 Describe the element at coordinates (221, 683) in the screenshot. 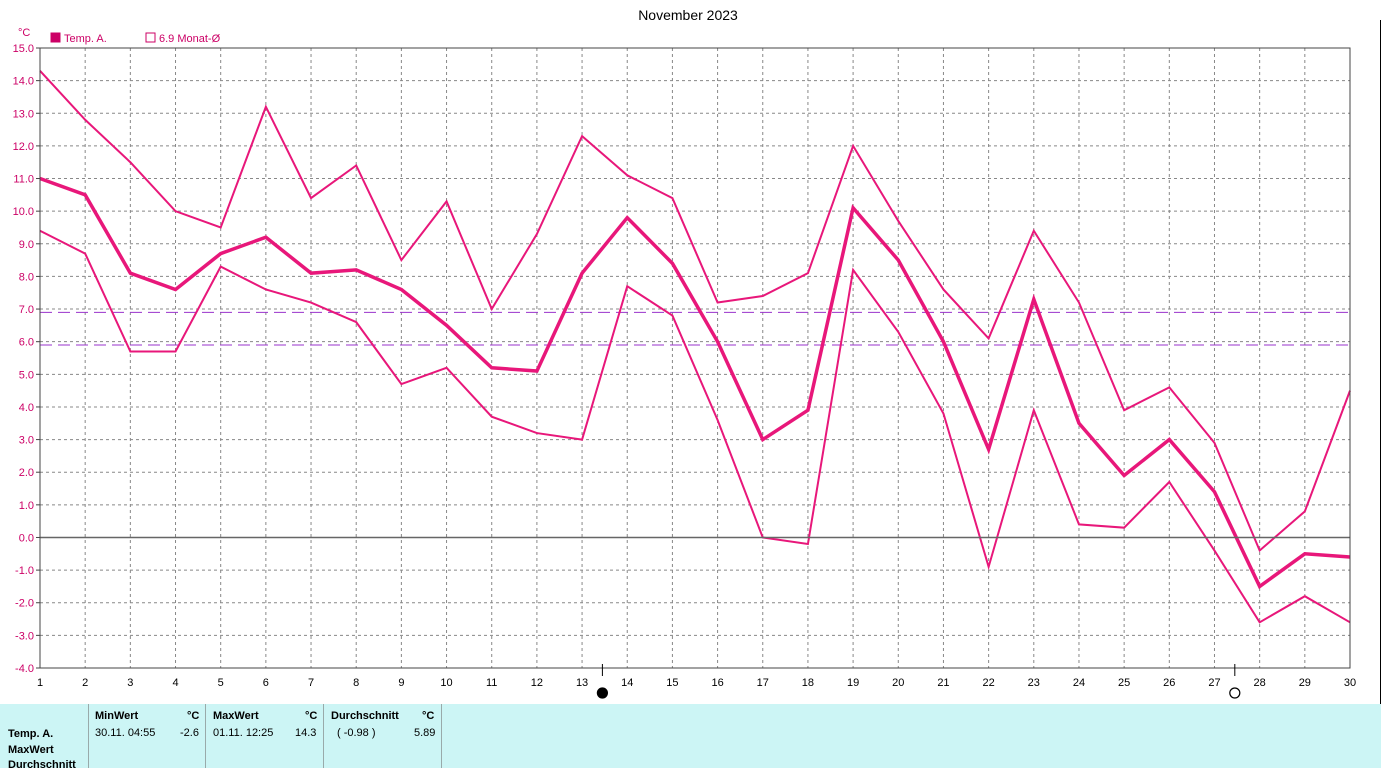

I see `x-tick-label: 5` at that location.